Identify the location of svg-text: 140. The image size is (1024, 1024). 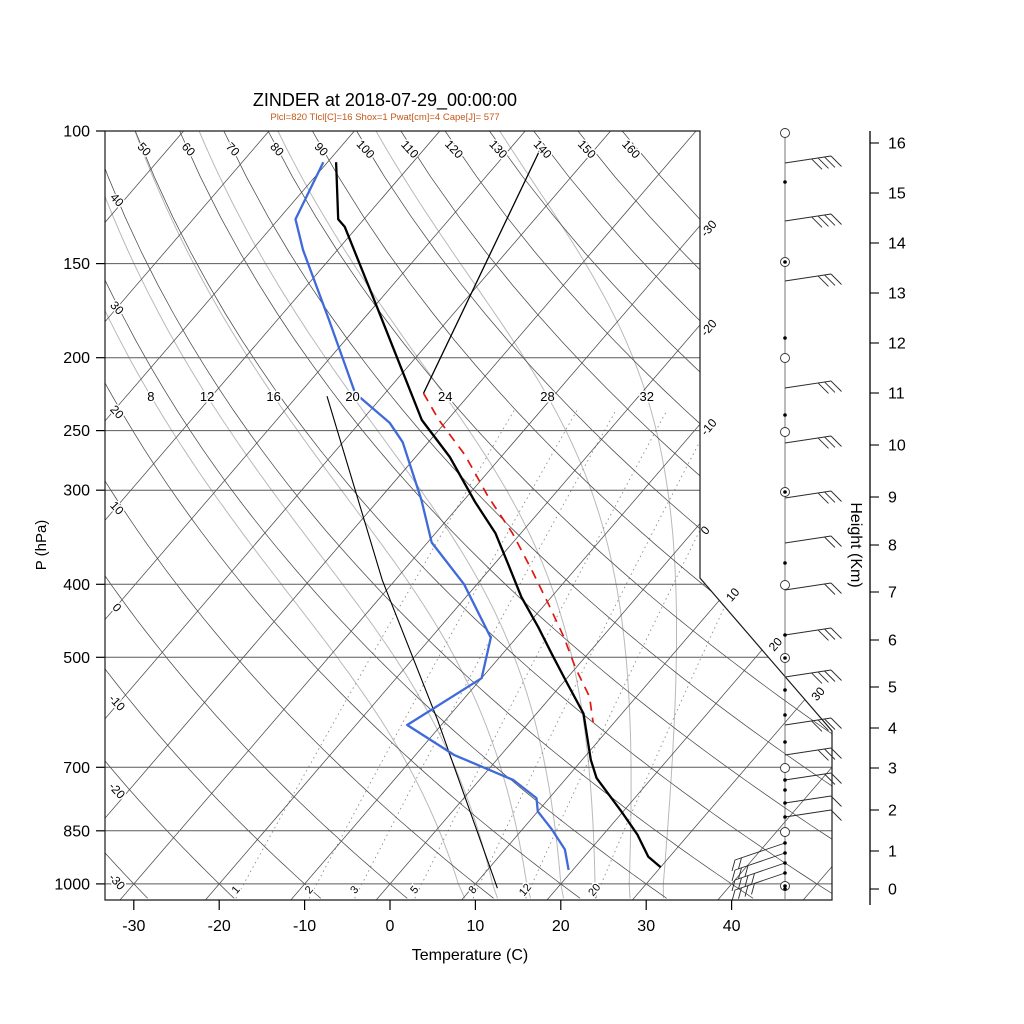
(543, 149).